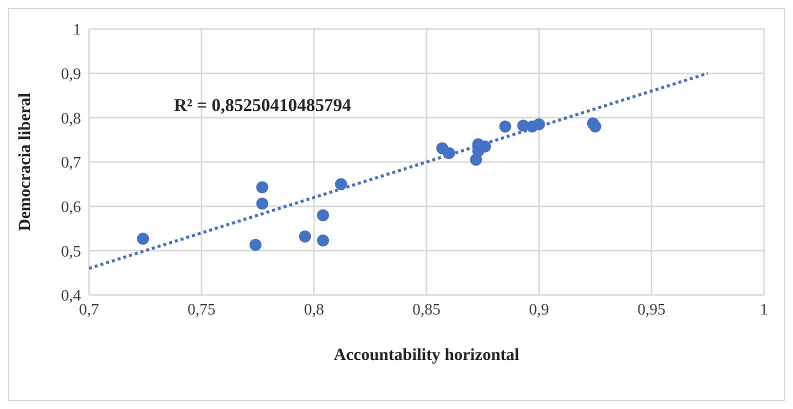 This screenshot has height=409, width=793. Describe the element at coordinates (71, 296) in the screenshot. I see `y-tick-label: 0,4` at that location.